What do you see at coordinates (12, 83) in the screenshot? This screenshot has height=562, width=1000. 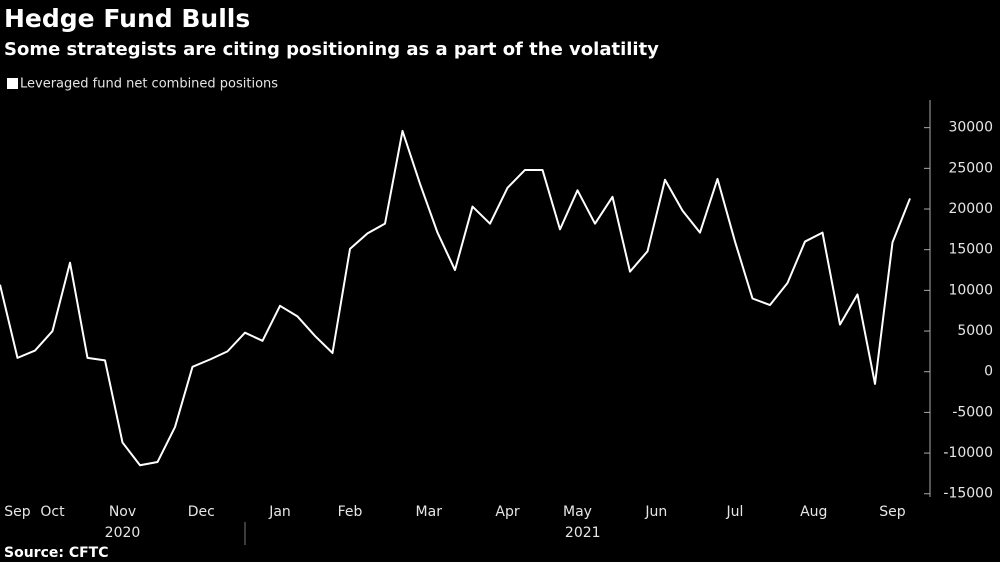 I see `legend-swatch` at bounding box center [12, 83].